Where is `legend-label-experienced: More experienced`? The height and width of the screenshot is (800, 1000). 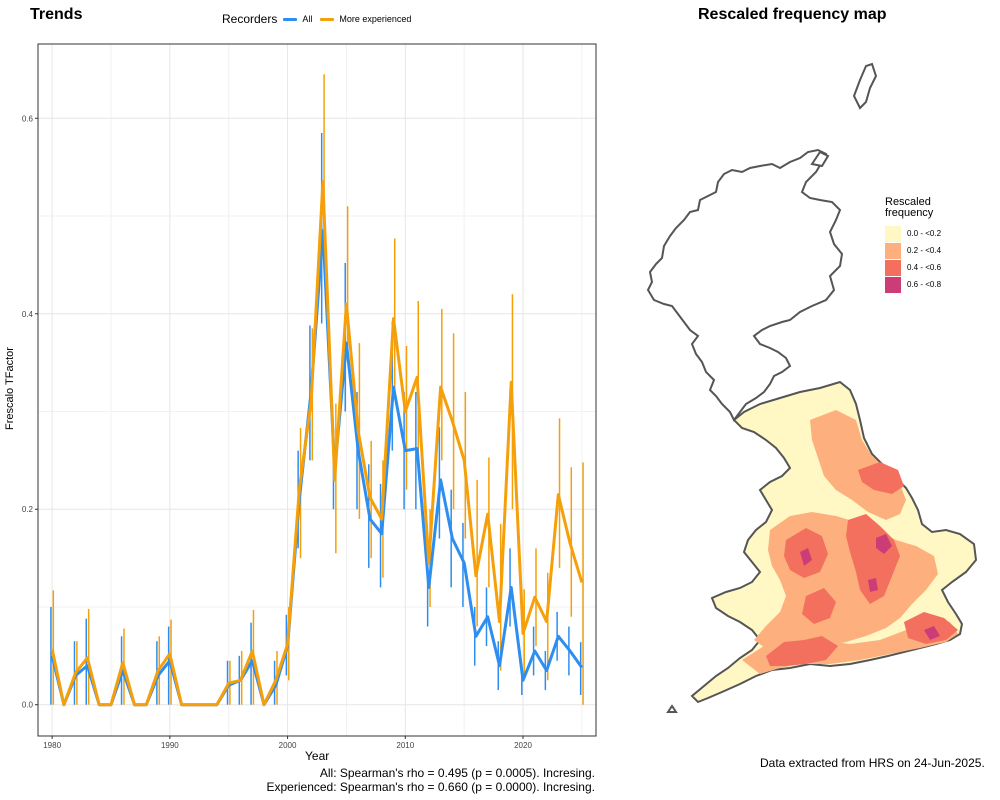 legend-label-experienced: More experienced is located at coordinates (375, 19).